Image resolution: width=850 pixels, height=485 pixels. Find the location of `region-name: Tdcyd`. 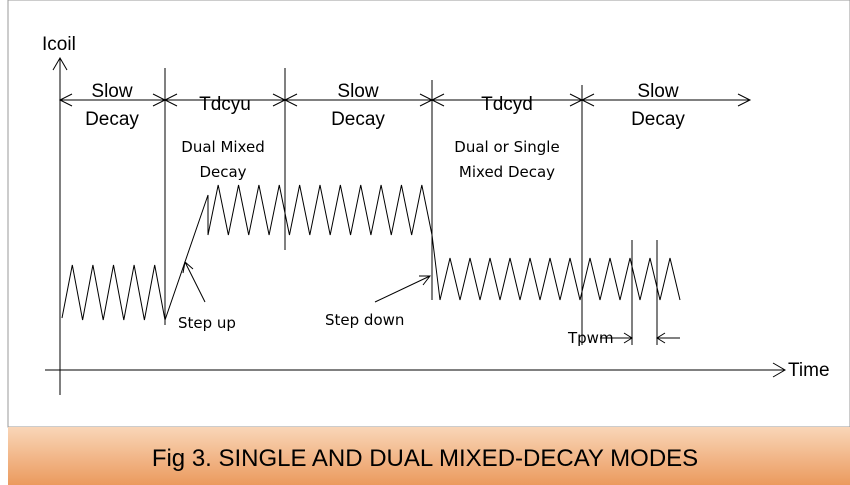

region-name: Tdcyd is located at coordinates (507, 104).